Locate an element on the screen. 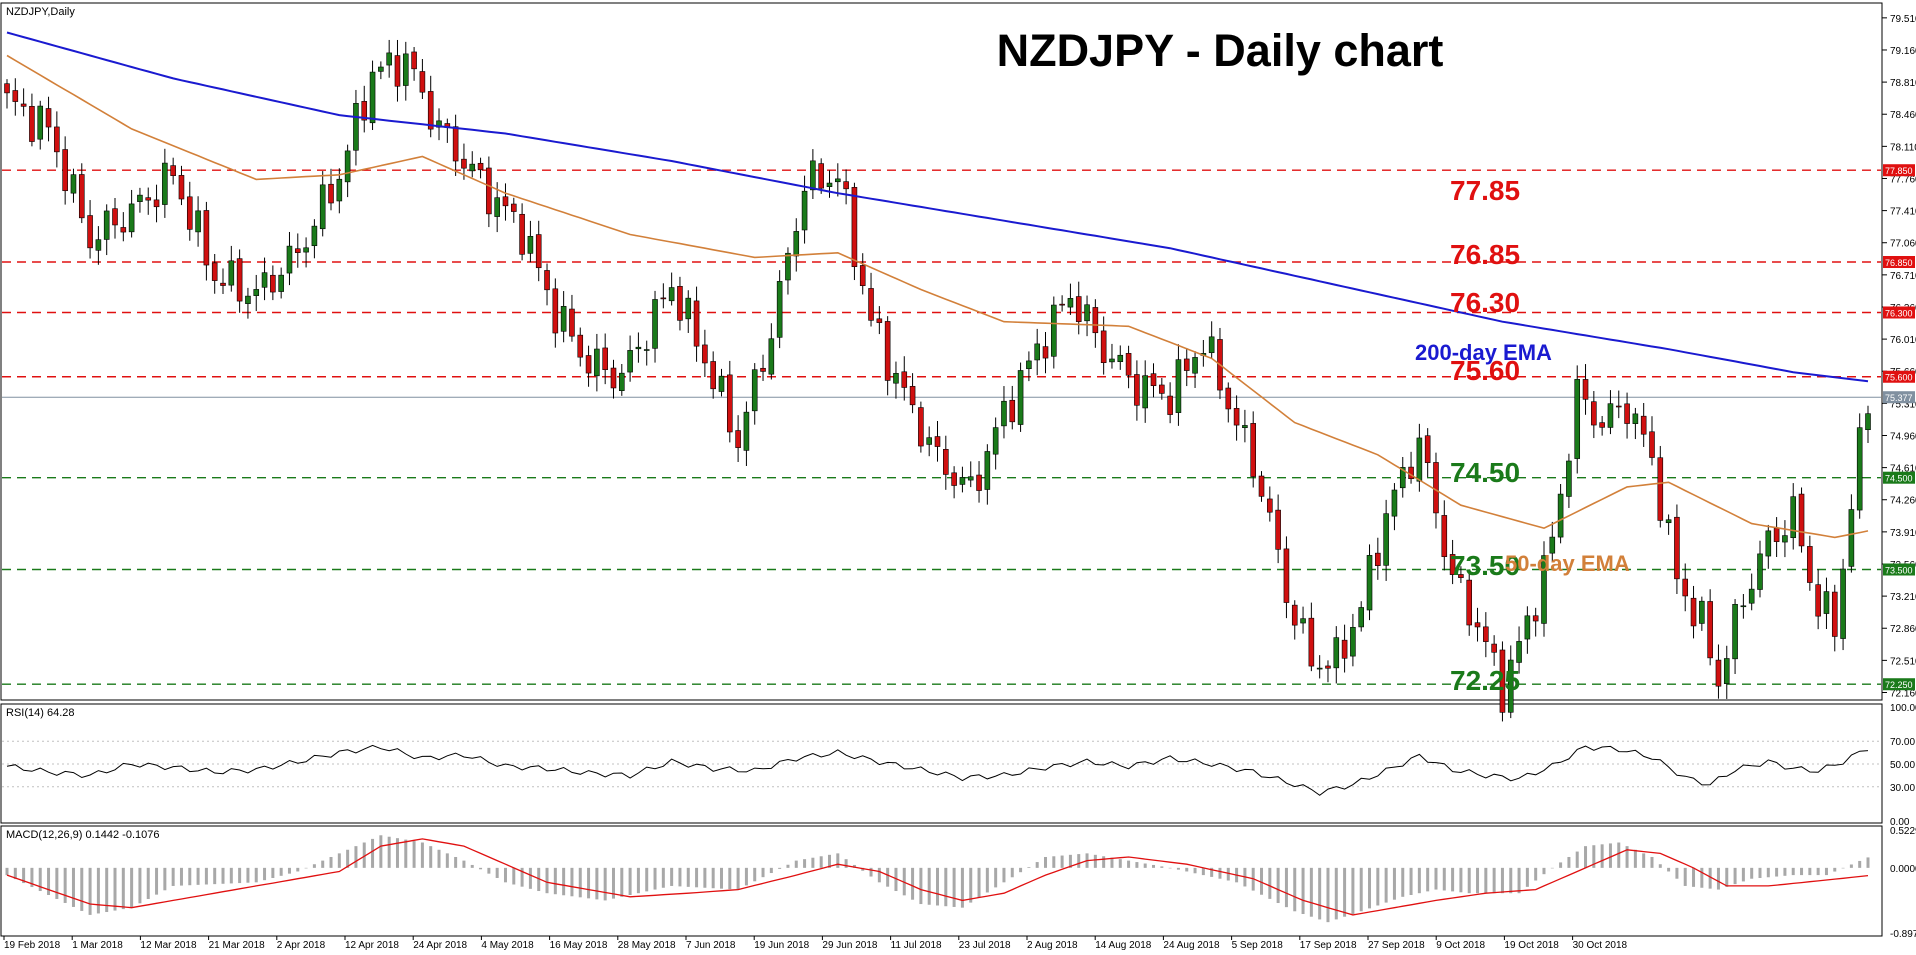 Image resolution: width=1916 pixels, height=955 pixels. macd-tick-label: -0.8976 is located at coordinates (1903, 934).